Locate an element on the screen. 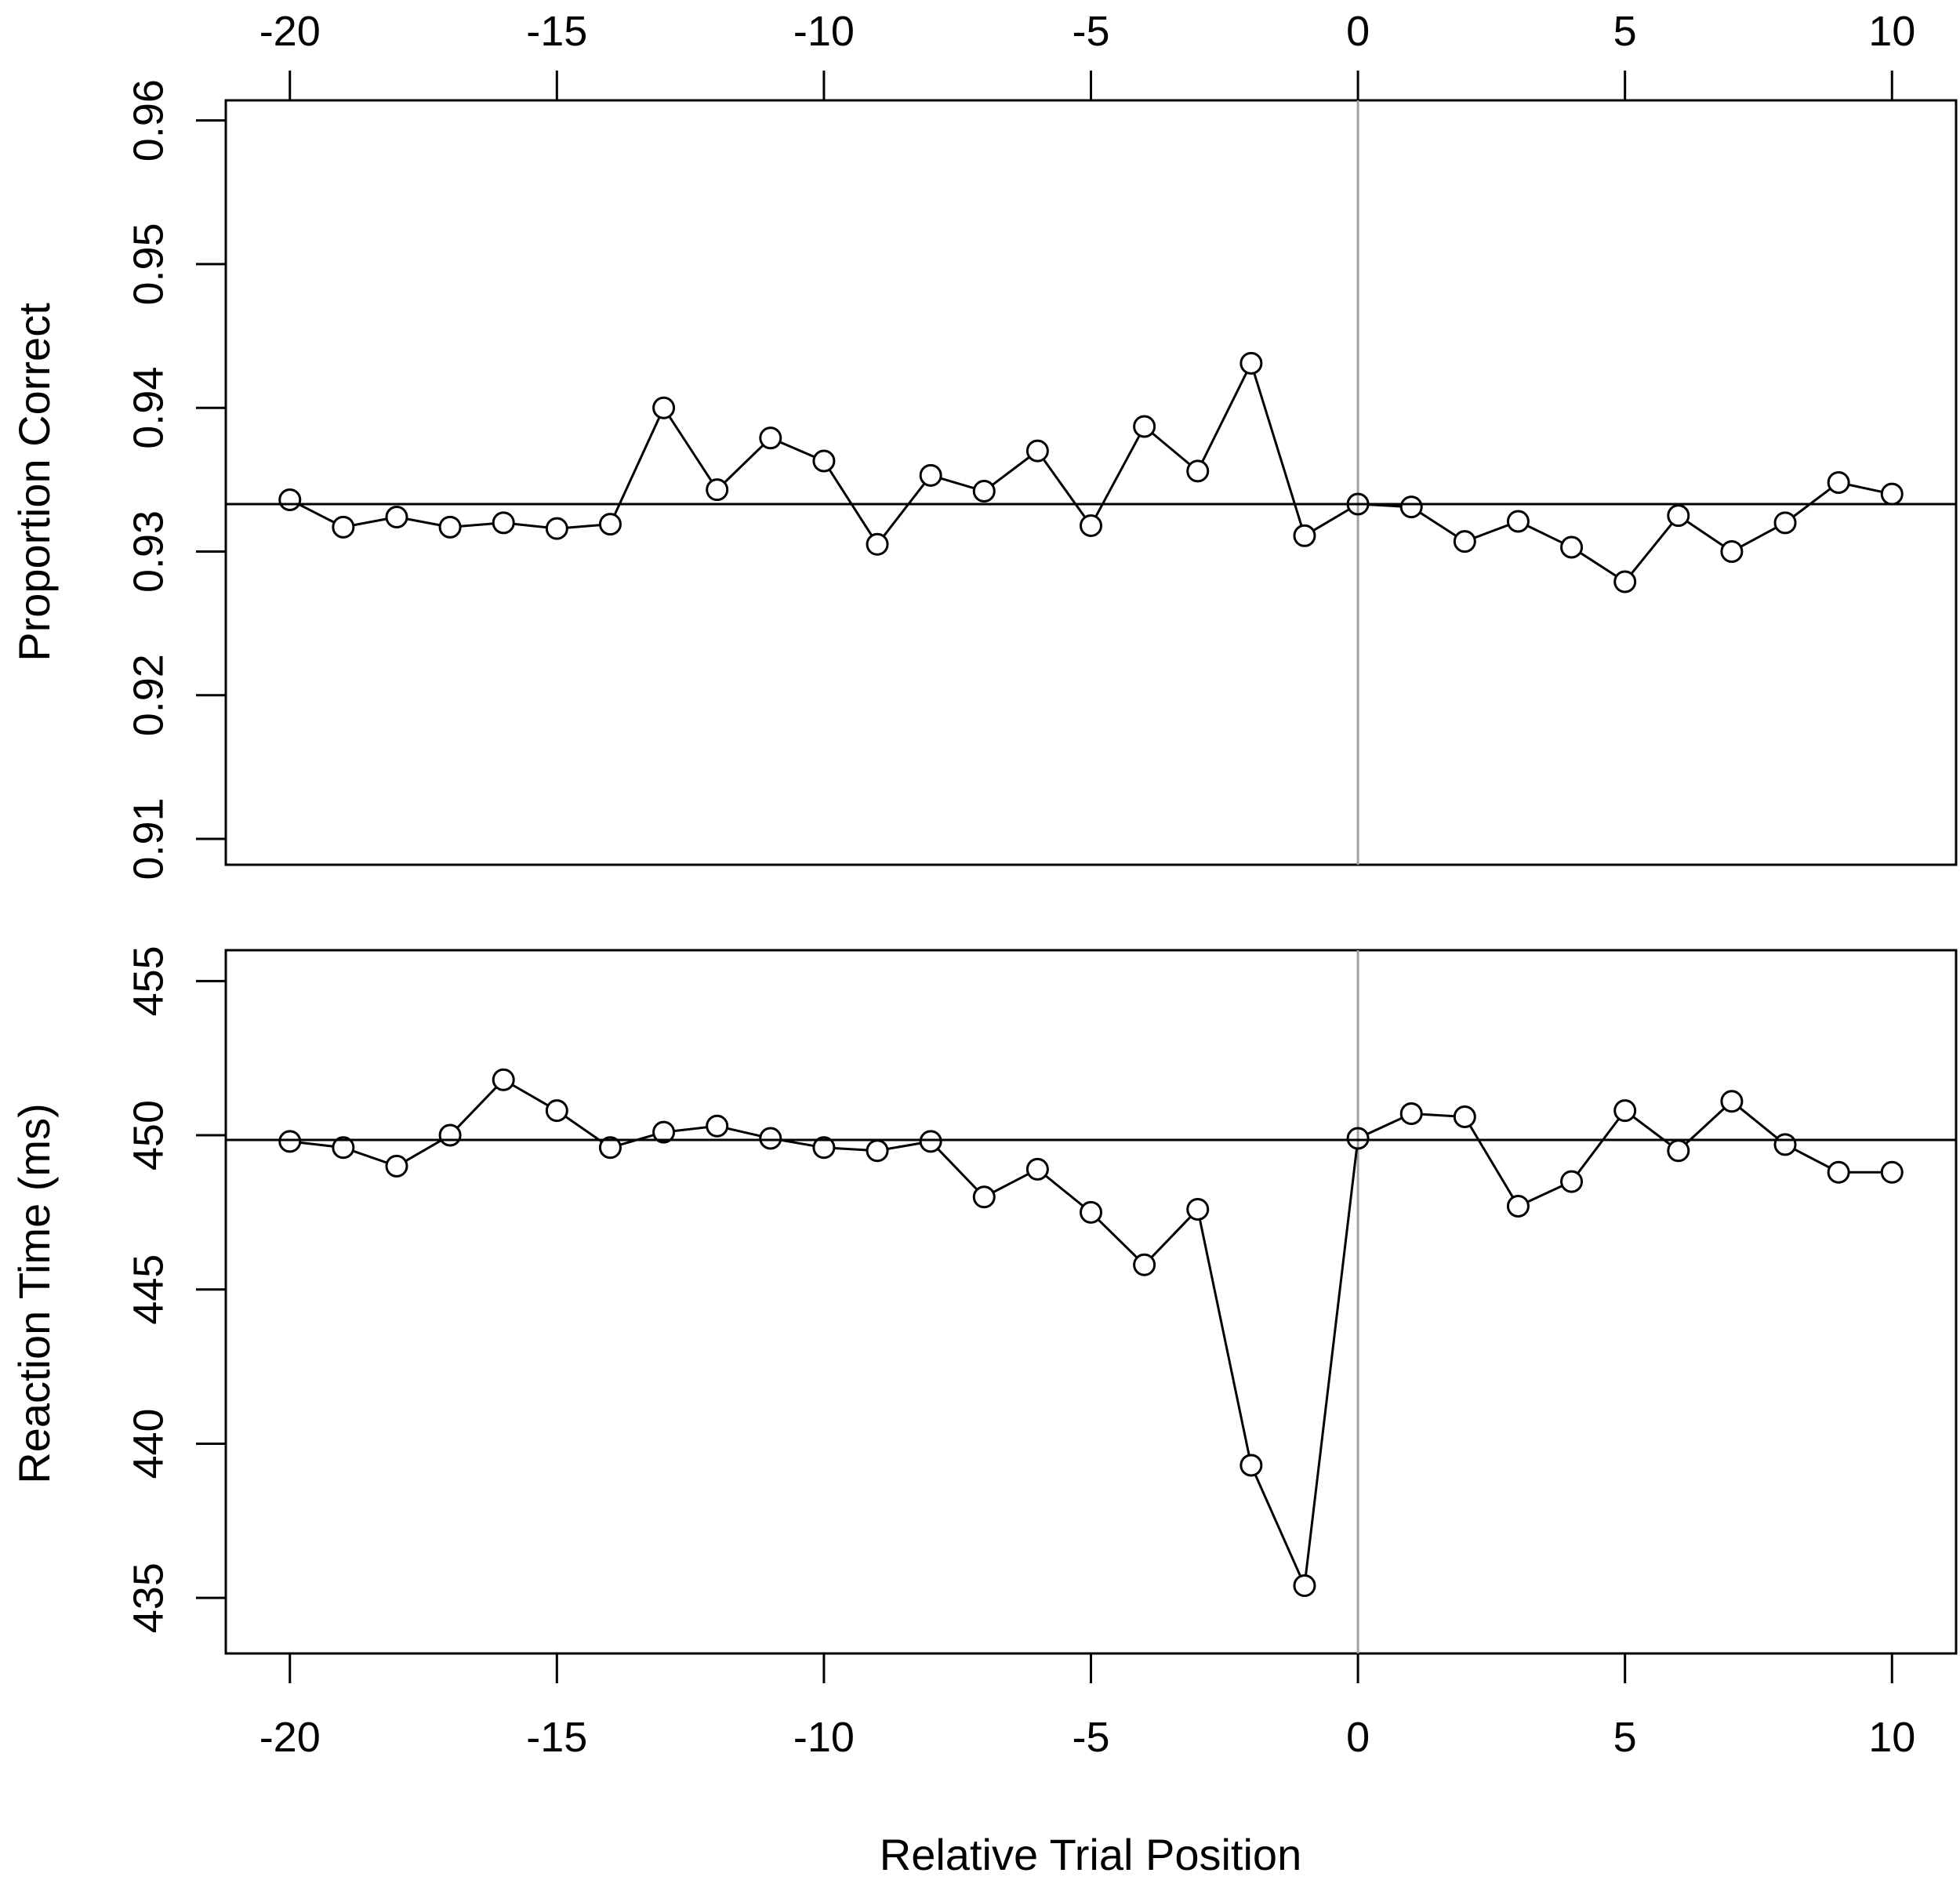 The image size is (1960, 1891). y-tick-label: 435 is located at coordinates (148, 1598).